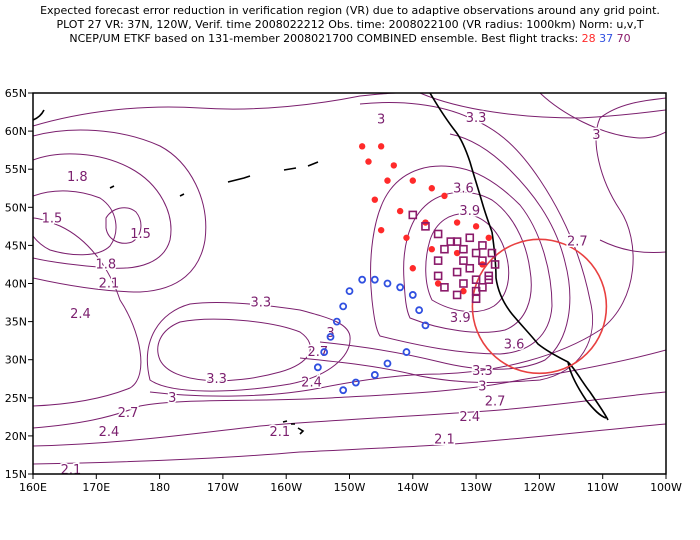 The width and height of the screenshot is (700, 540). I want to click on lon-label: 120W, so click(539, 487).